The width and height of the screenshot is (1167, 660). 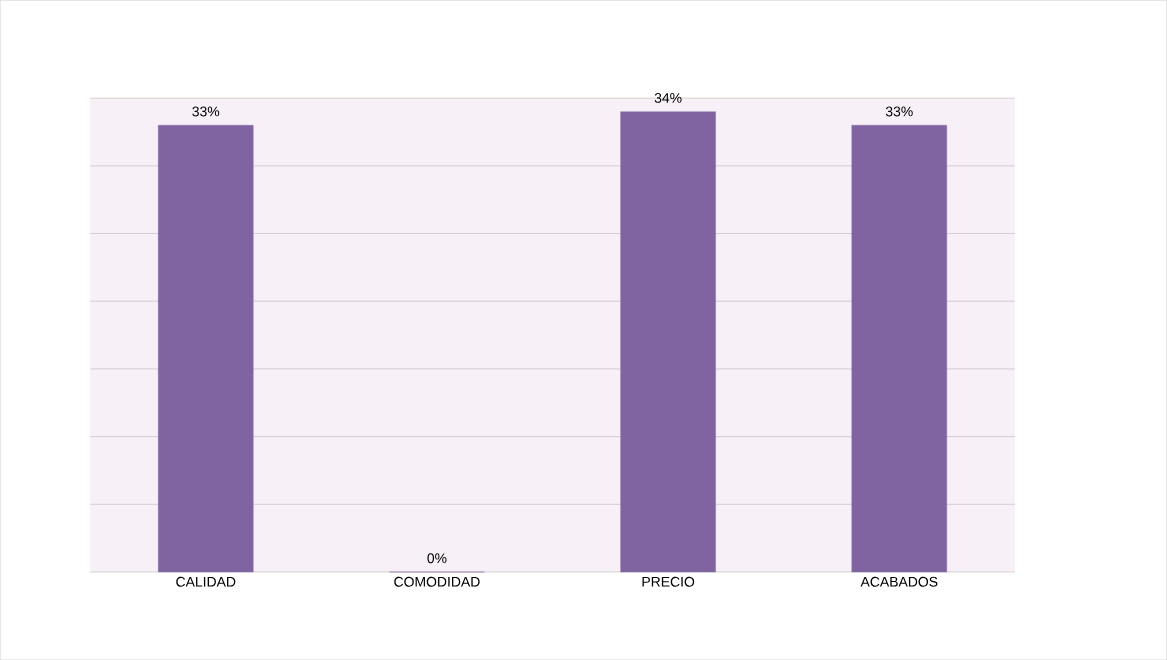 I want to click on x-tick-label: PRECIO, so click(x=668, y=581).